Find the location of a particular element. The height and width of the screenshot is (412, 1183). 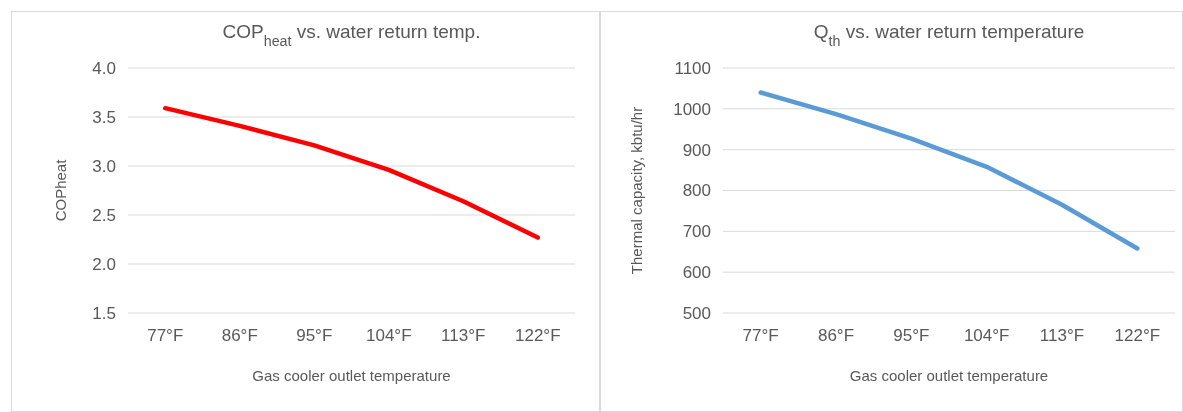

y-tick-label: 800 is located at coordinates (696, 191).